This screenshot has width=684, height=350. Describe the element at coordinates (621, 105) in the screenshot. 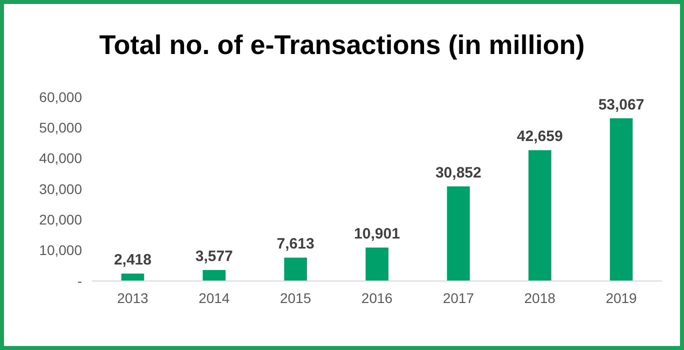

I see `data-label: 53,067` at that location.